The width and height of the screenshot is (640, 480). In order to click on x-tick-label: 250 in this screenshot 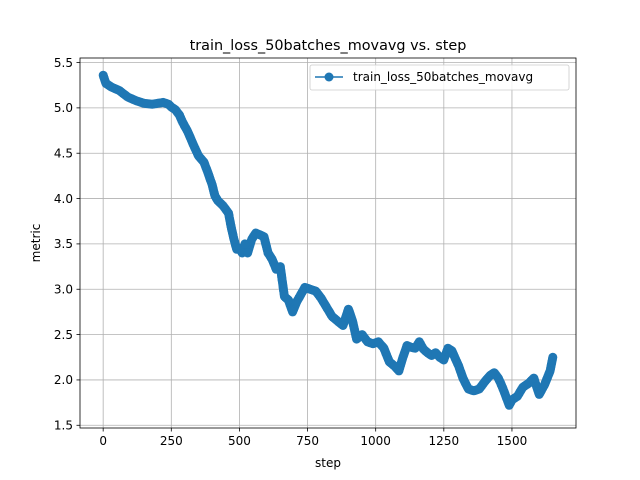, I will do `click(171, 441)`.